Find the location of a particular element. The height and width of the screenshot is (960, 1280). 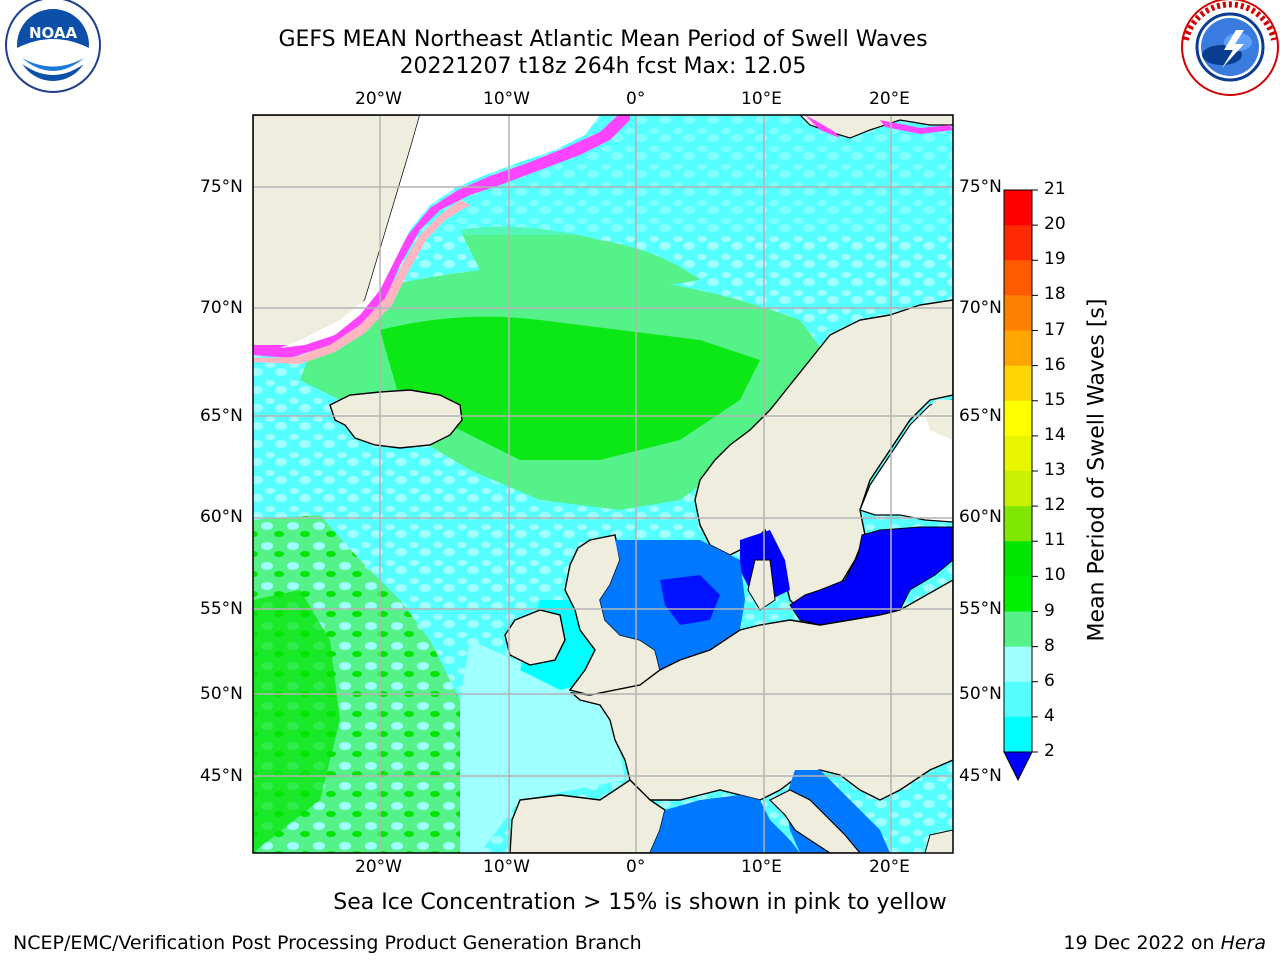

noaa-logo-text: NOAA is located at coordinates (53, 33).